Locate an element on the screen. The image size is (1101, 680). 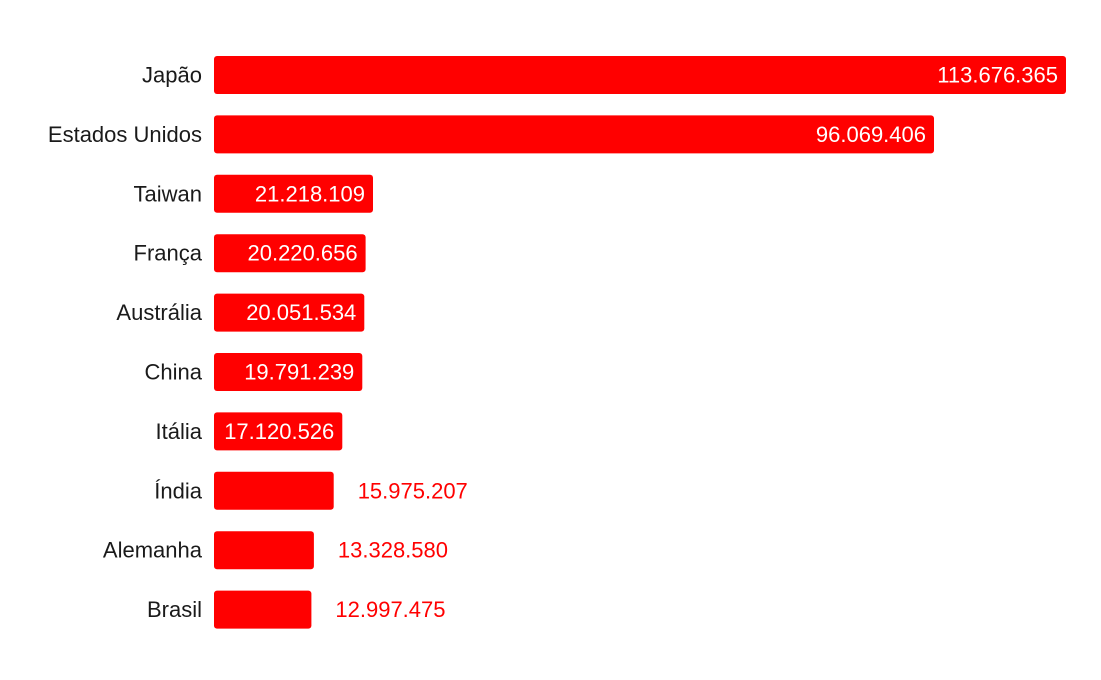
value-label: 21.218.109 is located at coordinates (310, 193).